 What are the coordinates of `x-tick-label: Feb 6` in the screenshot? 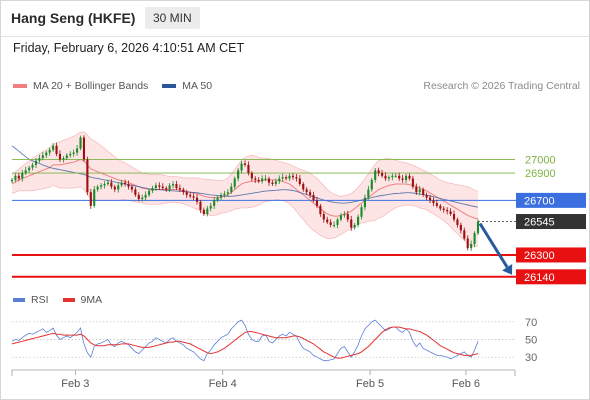 It's located at (466, 384).